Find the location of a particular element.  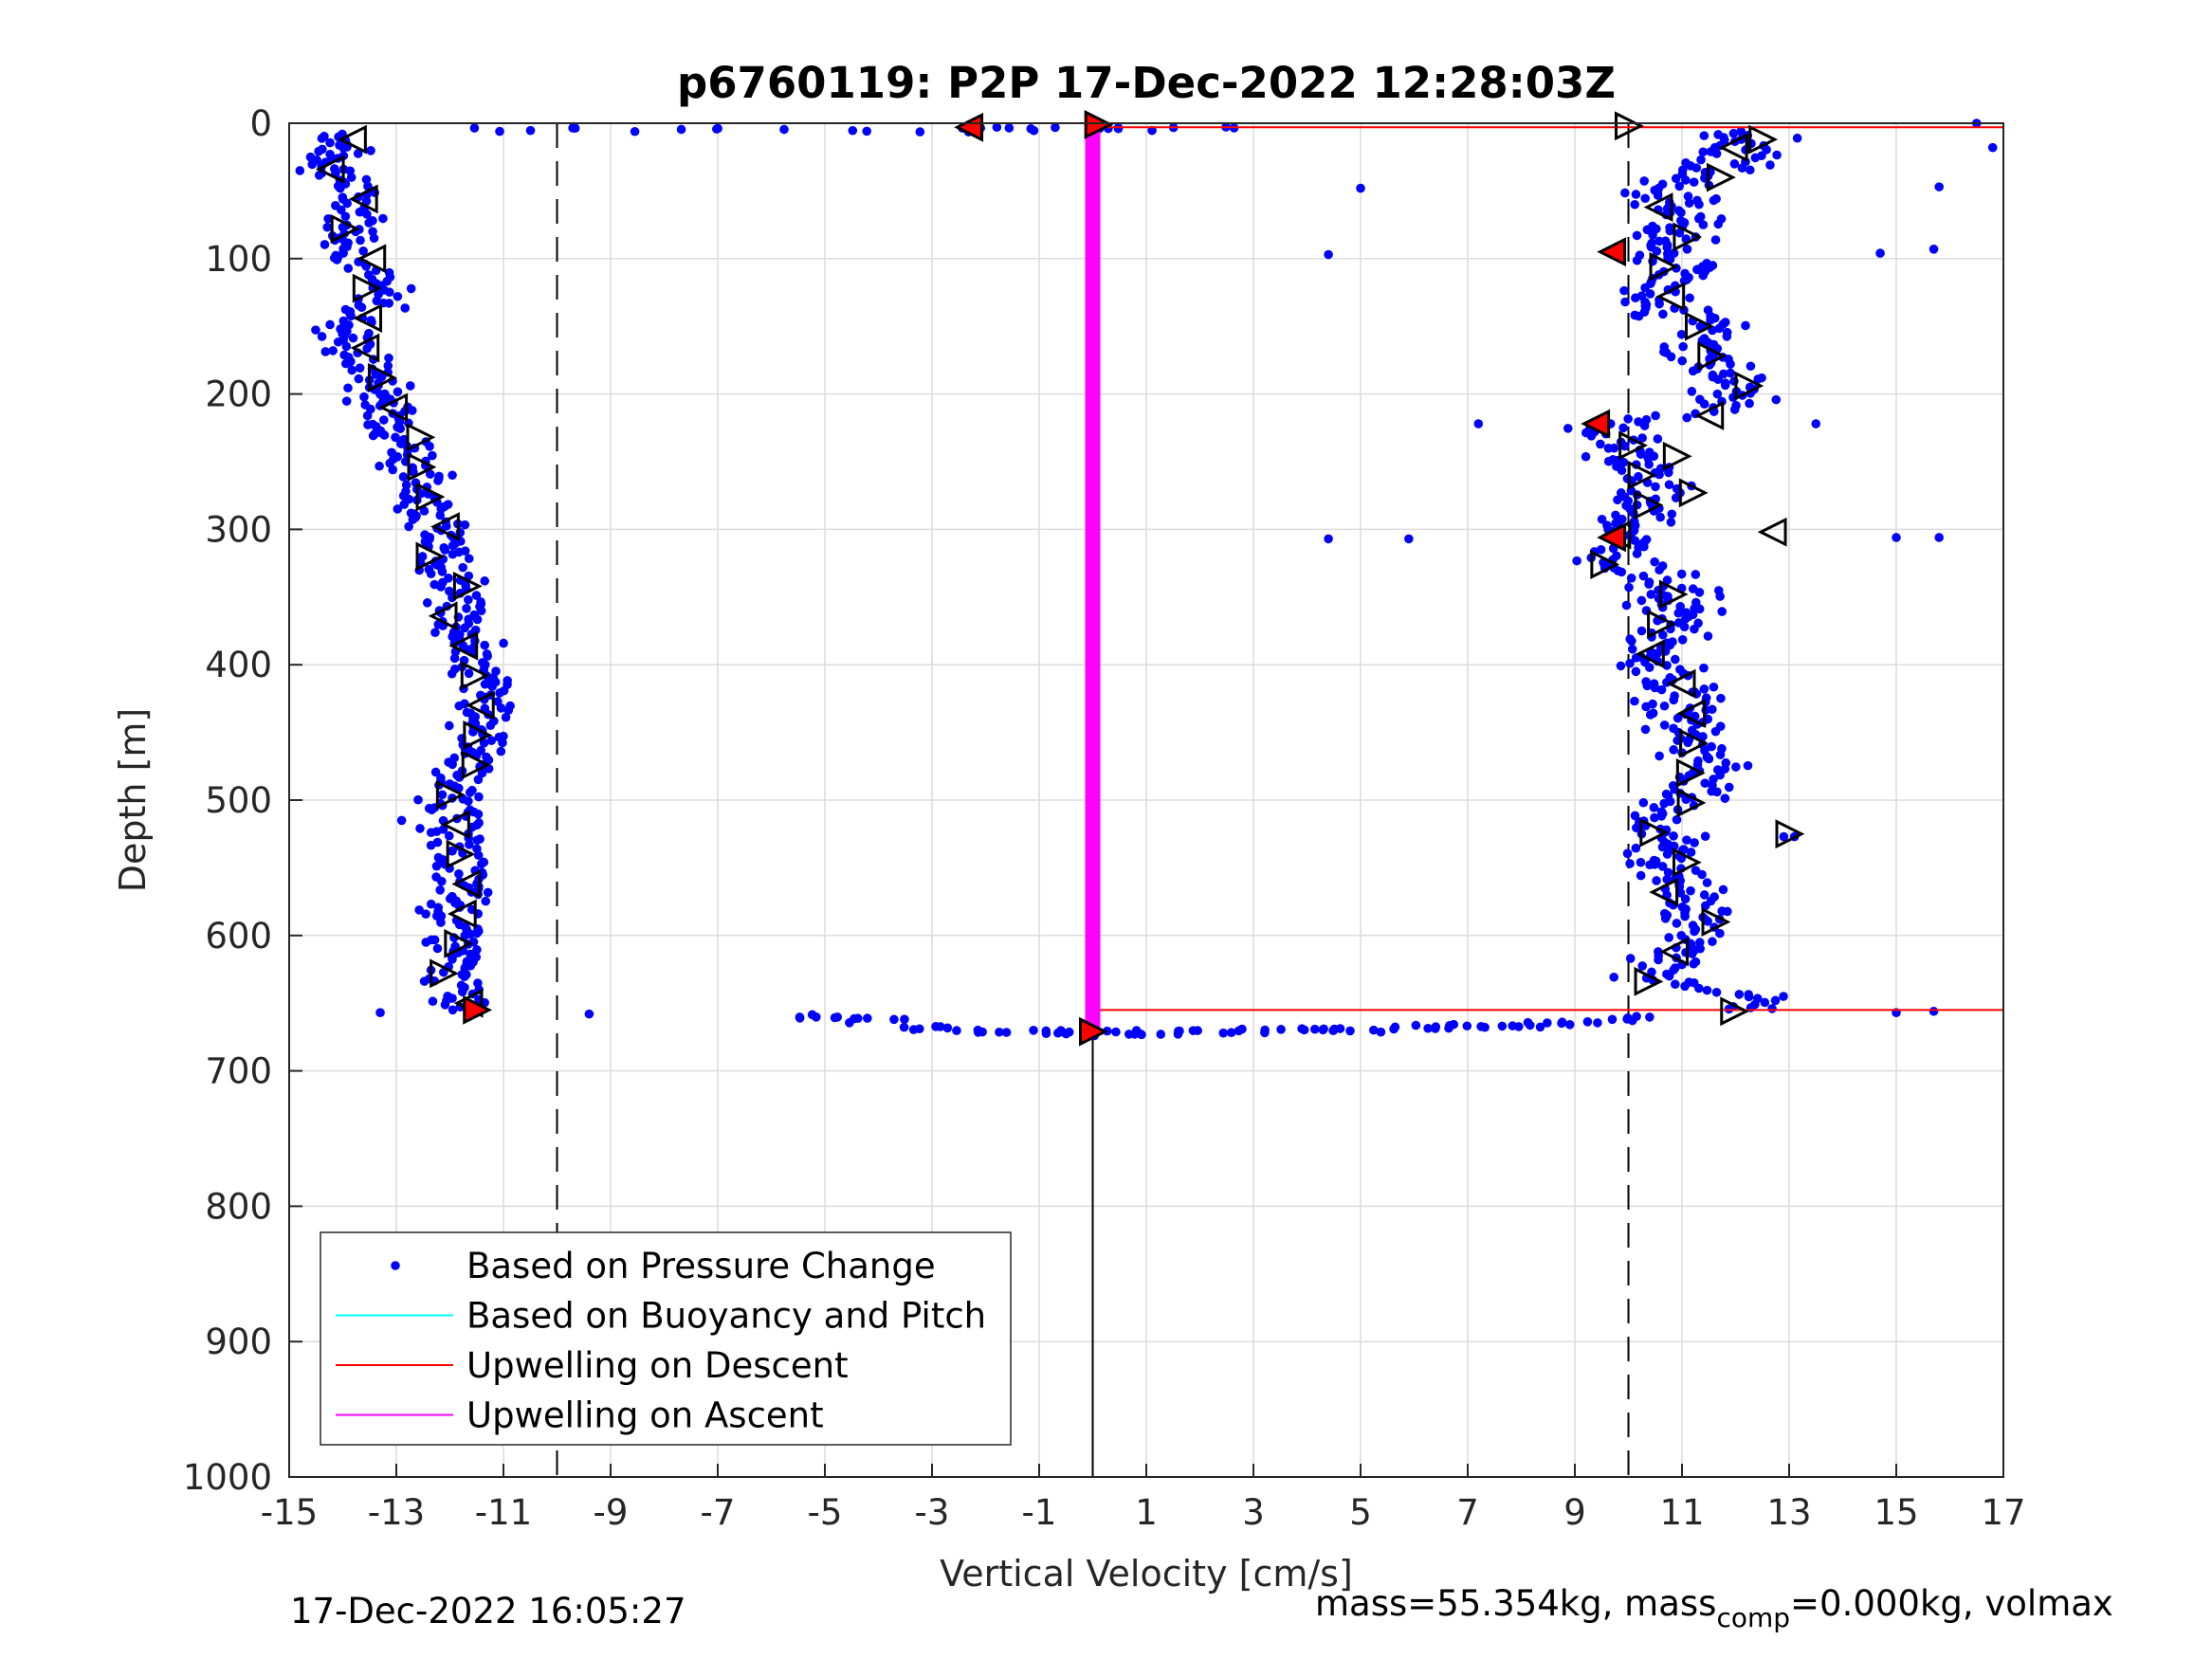

footer-timestamp: 17-Dec-2022 16:05:27 is located at coordinates (488, 1611).